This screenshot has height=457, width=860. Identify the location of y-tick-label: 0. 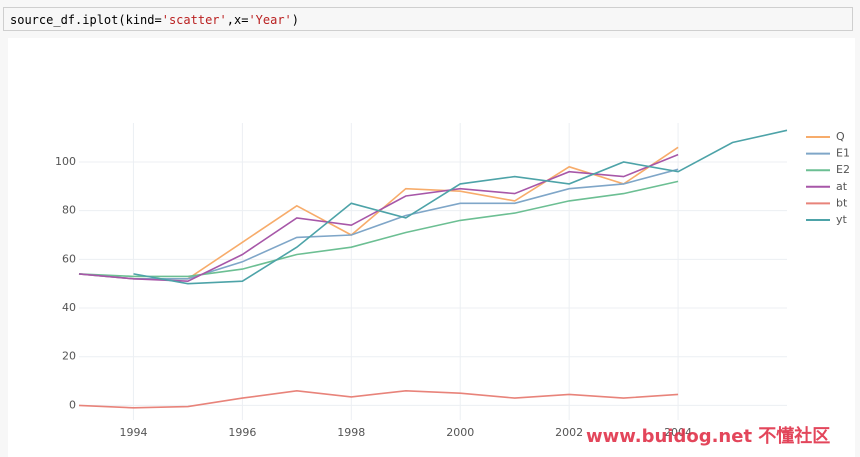
(72, 404).